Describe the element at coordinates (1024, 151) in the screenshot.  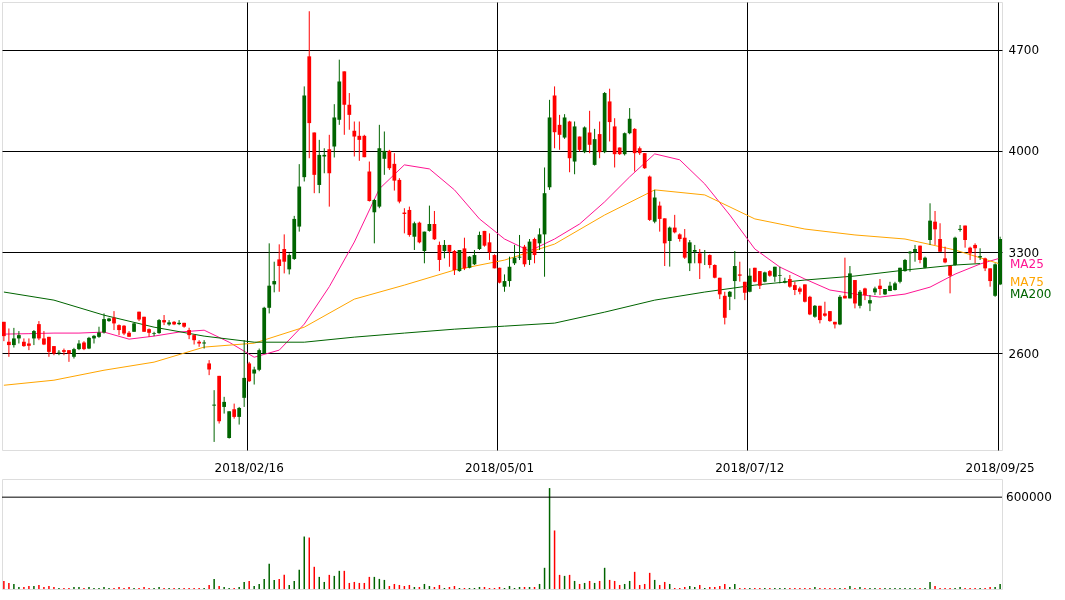
I see `y-tick-label: 4000` at that location.